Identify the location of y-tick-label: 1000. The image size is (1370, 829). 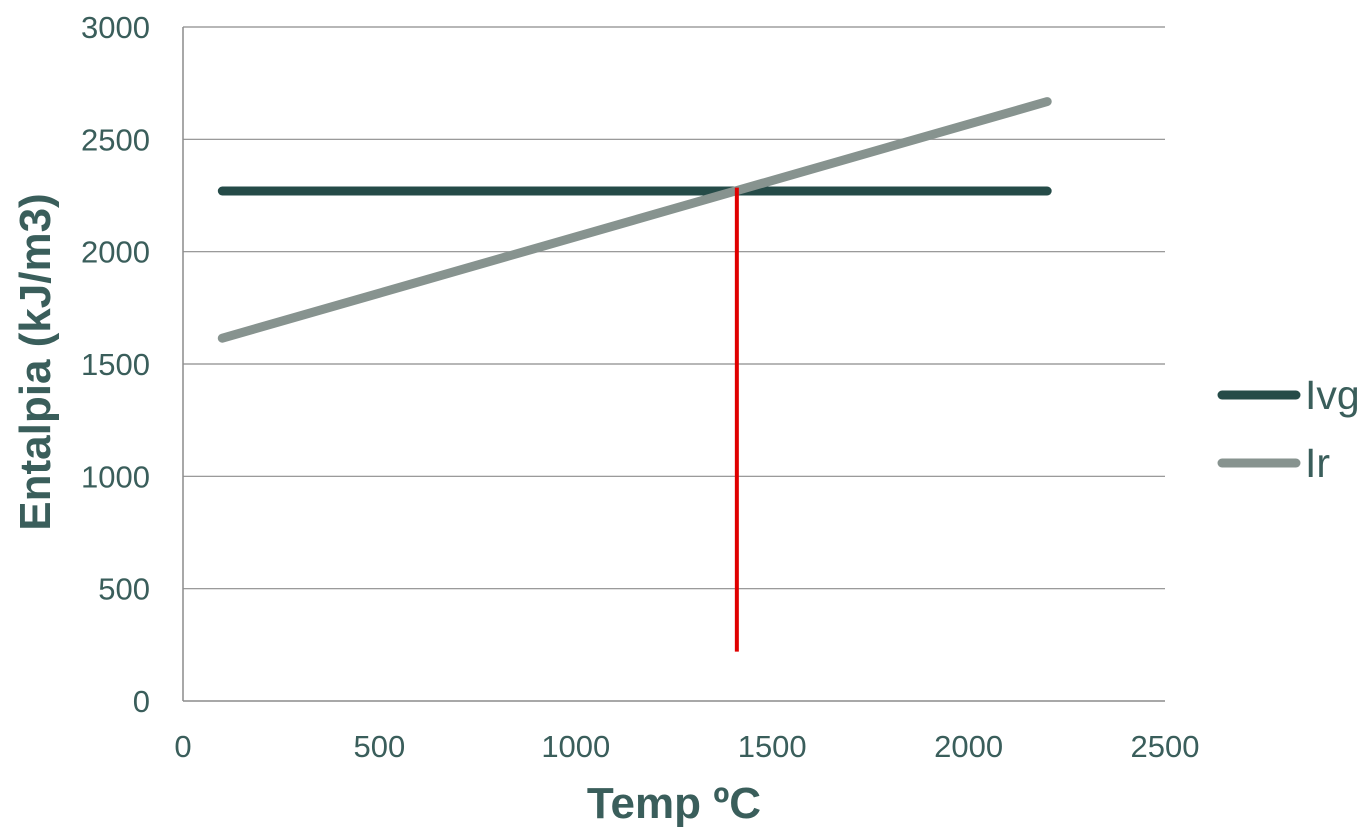
(115, 476).